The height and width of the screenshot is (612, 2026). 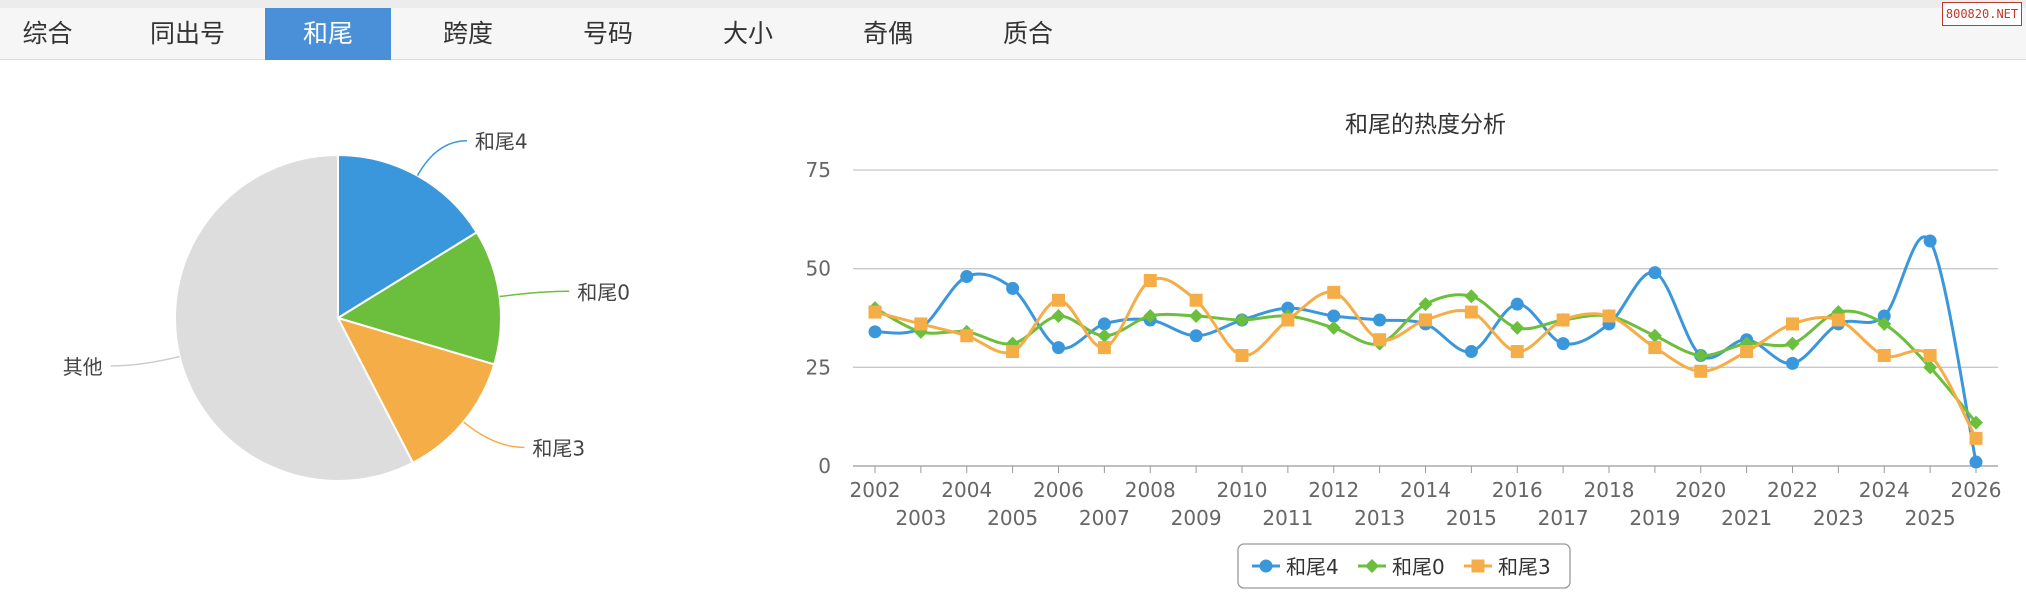 I want to click on y-tick-label: 25, so click(x=818, y=367).